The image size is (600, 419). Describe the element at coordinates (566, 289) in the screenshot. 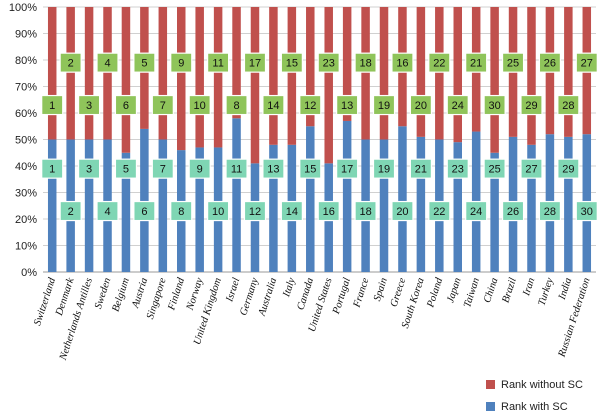

I see `x-tick-label: India` at that location.